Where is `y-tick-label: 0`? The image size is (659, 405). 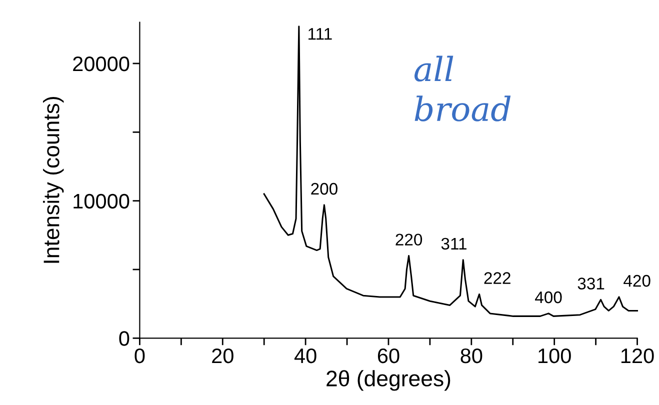 y-tick-label: 0 is located at coordinates (124, 338).